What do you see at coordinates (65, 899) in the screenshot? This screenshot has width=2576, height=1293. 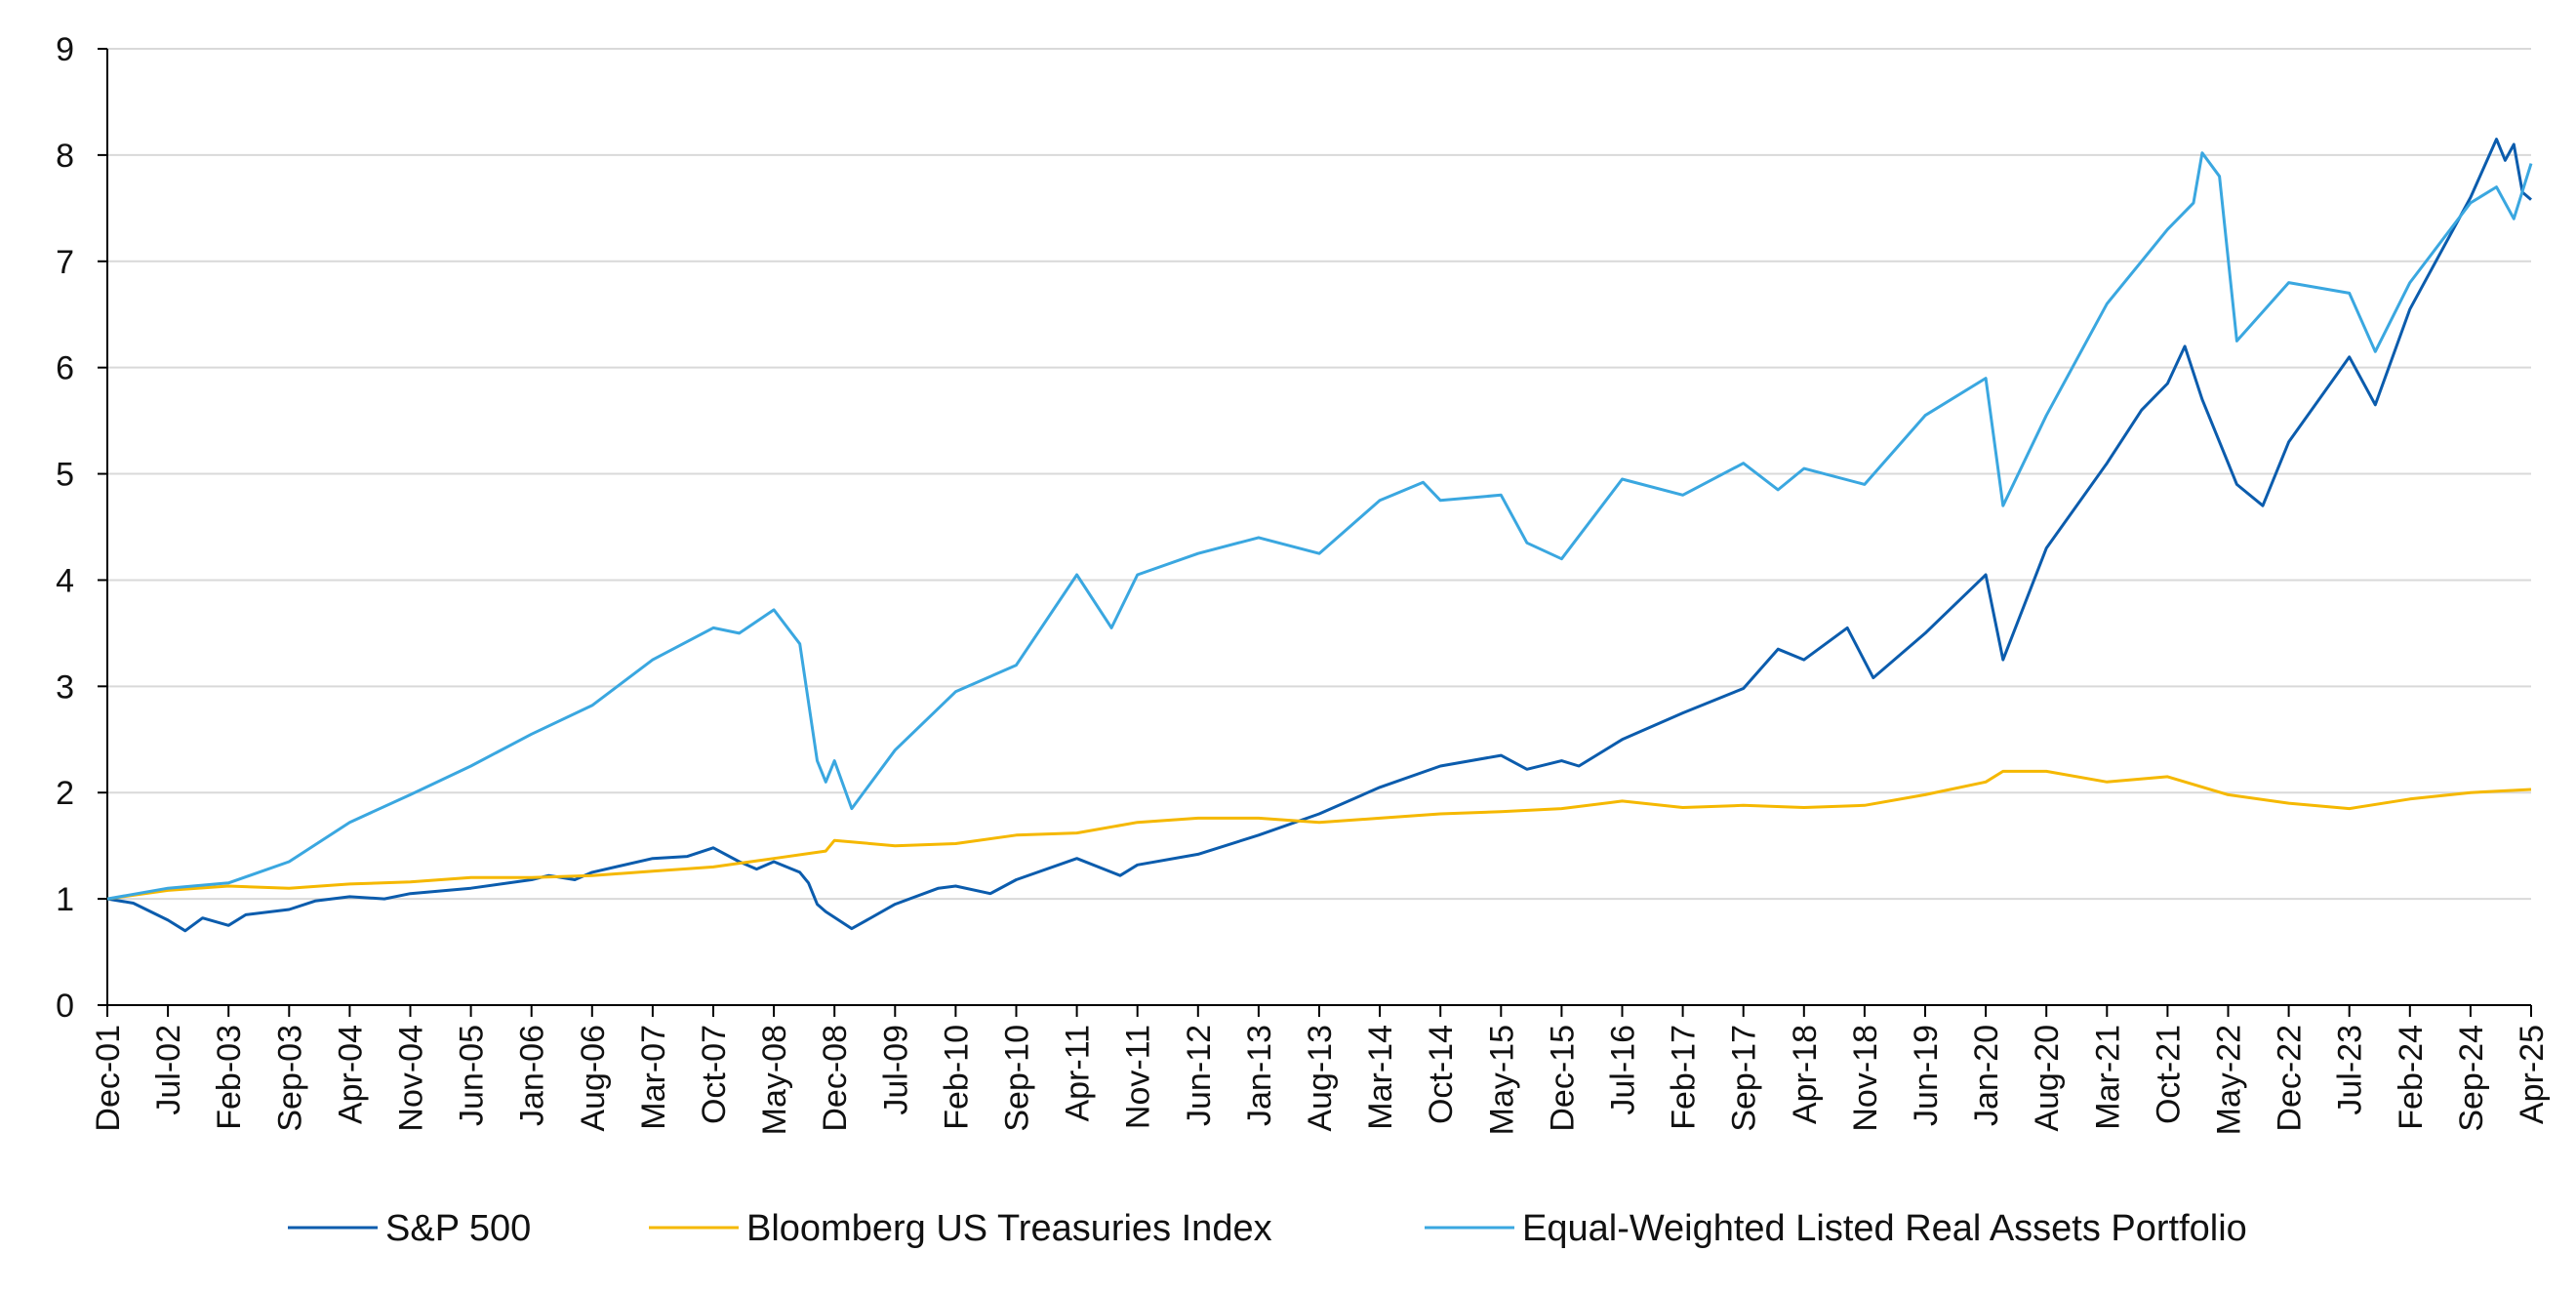 I see `y-tick-label: 1` at bounding box center [65, 899].